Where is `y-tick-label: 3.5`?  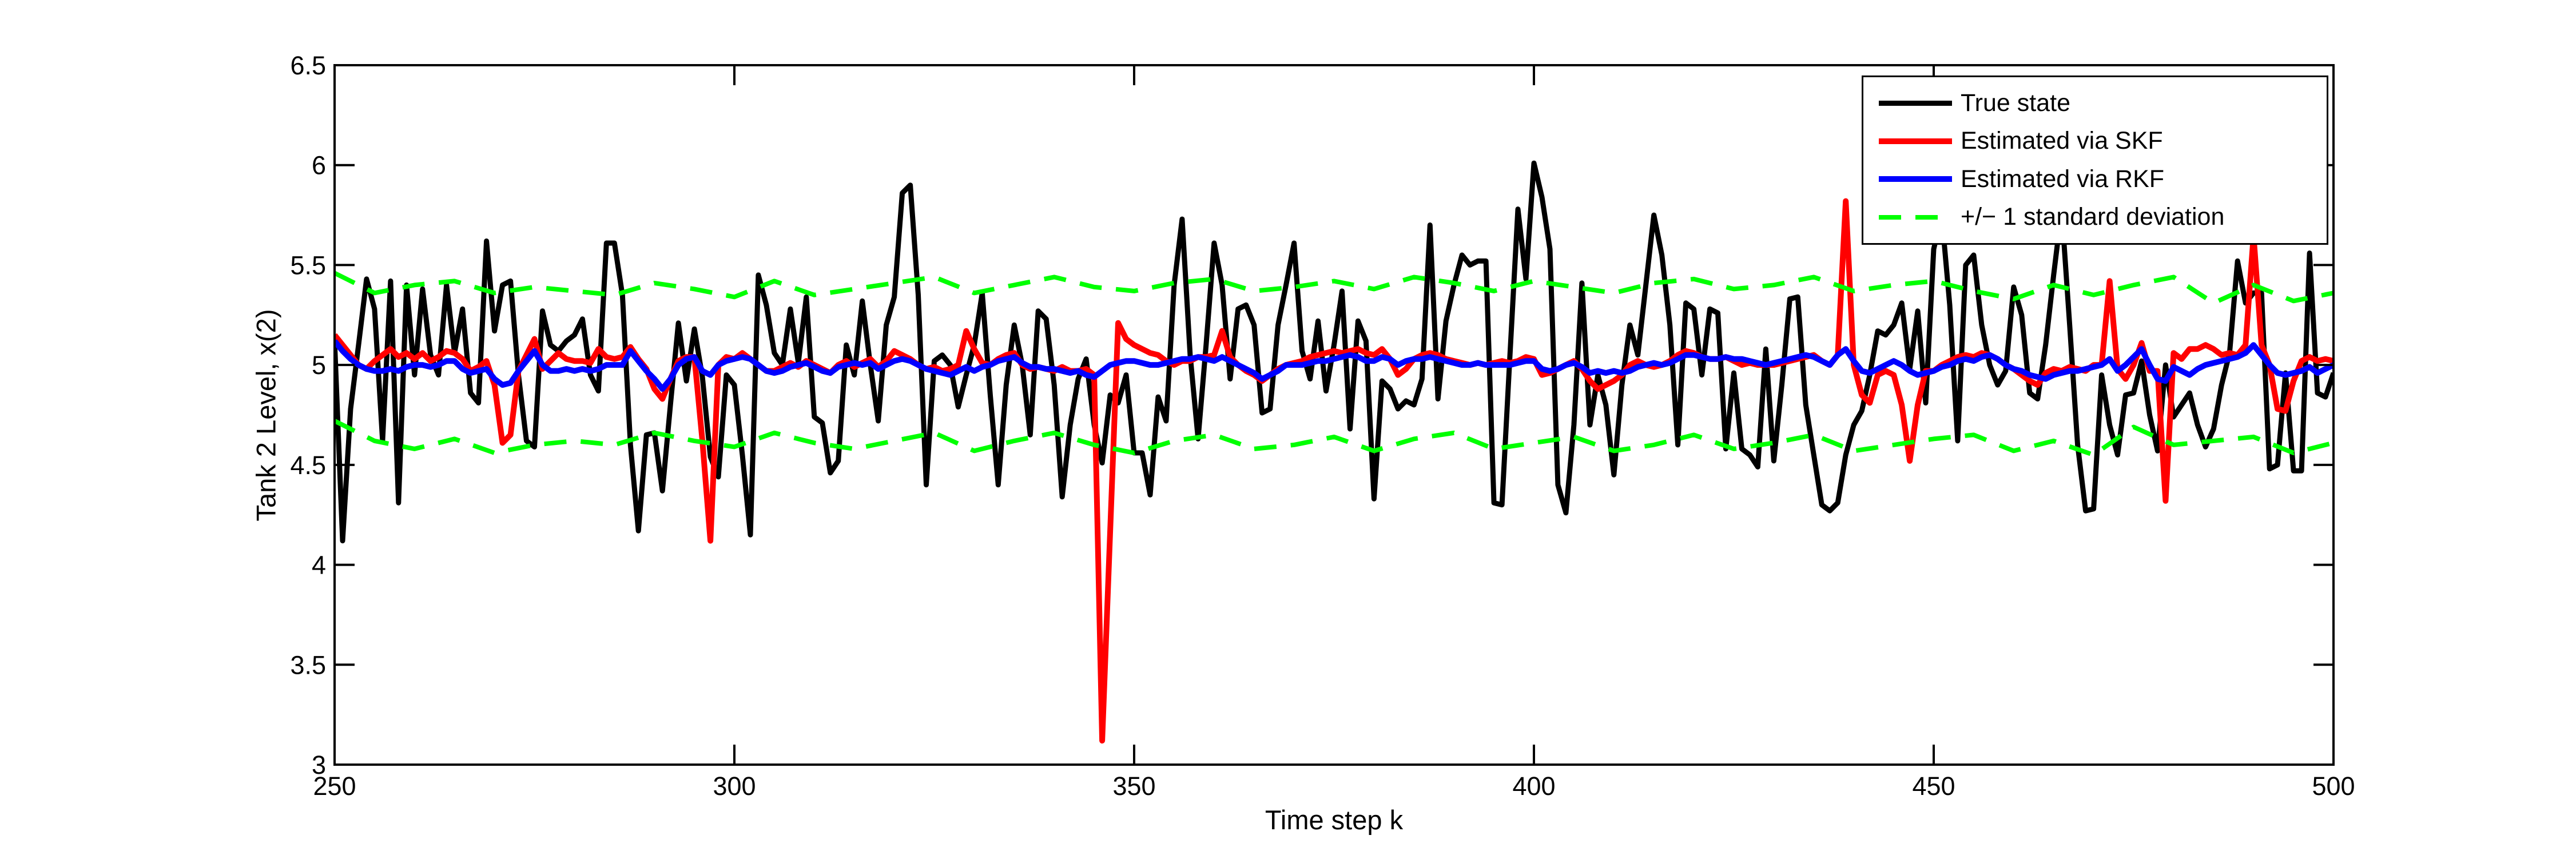 y-tick-label: 3.5 is located at coordinates (308, 664).